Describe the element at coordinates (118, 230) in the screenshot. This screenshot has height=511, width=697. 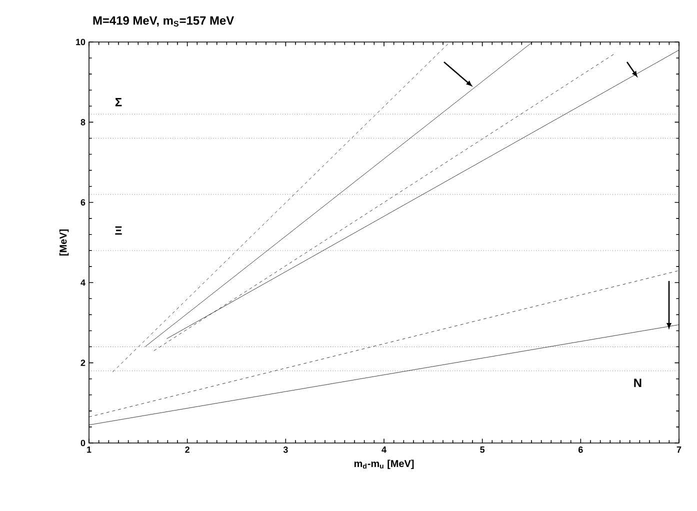
I see `annotation: Ξ` at that location.